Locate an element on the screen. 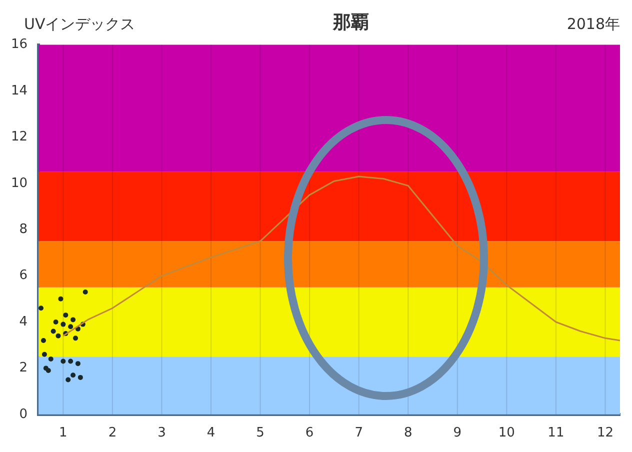 Image resolution: width=632 pixels, height=452 pixels. x-tick-label: 4 is located at coordinates (211, 433).